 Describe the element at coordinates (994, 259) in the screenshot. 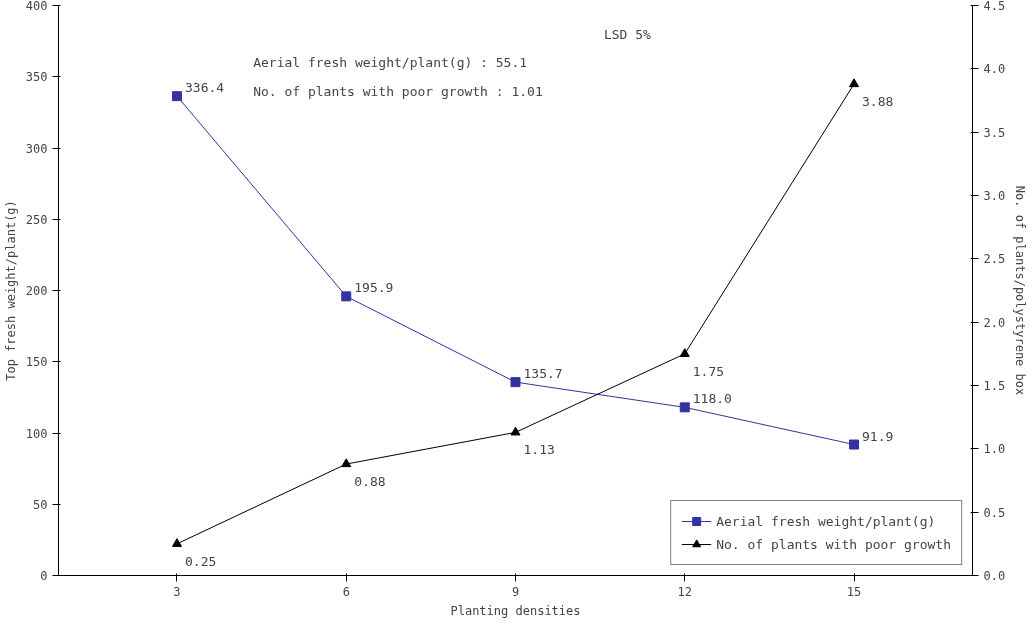

I see `y2-tick-label: 2.5` at that location.